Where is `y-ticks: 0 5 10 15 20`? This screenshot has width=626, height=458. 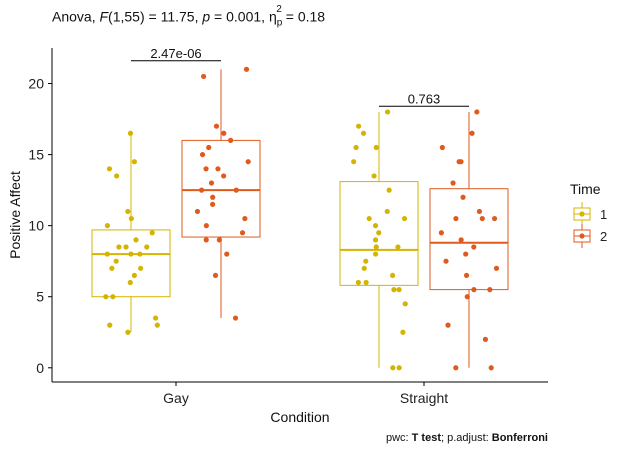 y-ticks: 0 5 10 15 20 is located at coordinates (40, 226).